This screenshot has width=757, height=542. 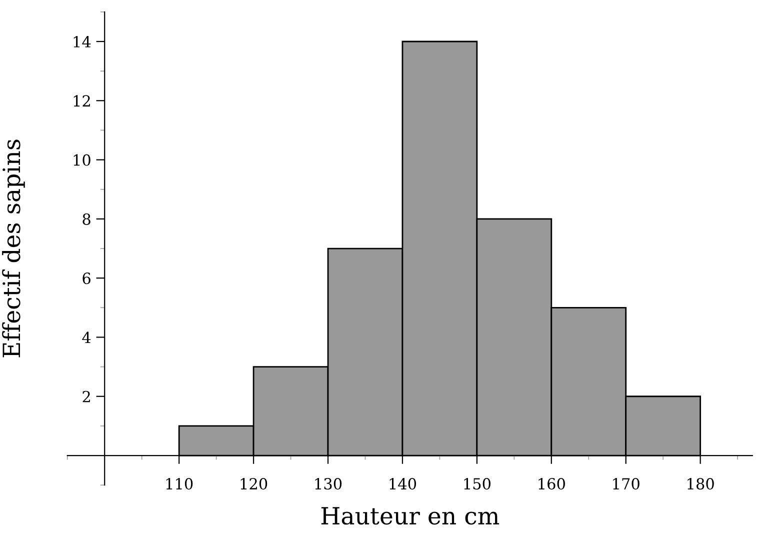 What do you see at coordinates (86, 219) in the screenshot?
I see `y-tick-label: 8` at bounding box center [86, 219].